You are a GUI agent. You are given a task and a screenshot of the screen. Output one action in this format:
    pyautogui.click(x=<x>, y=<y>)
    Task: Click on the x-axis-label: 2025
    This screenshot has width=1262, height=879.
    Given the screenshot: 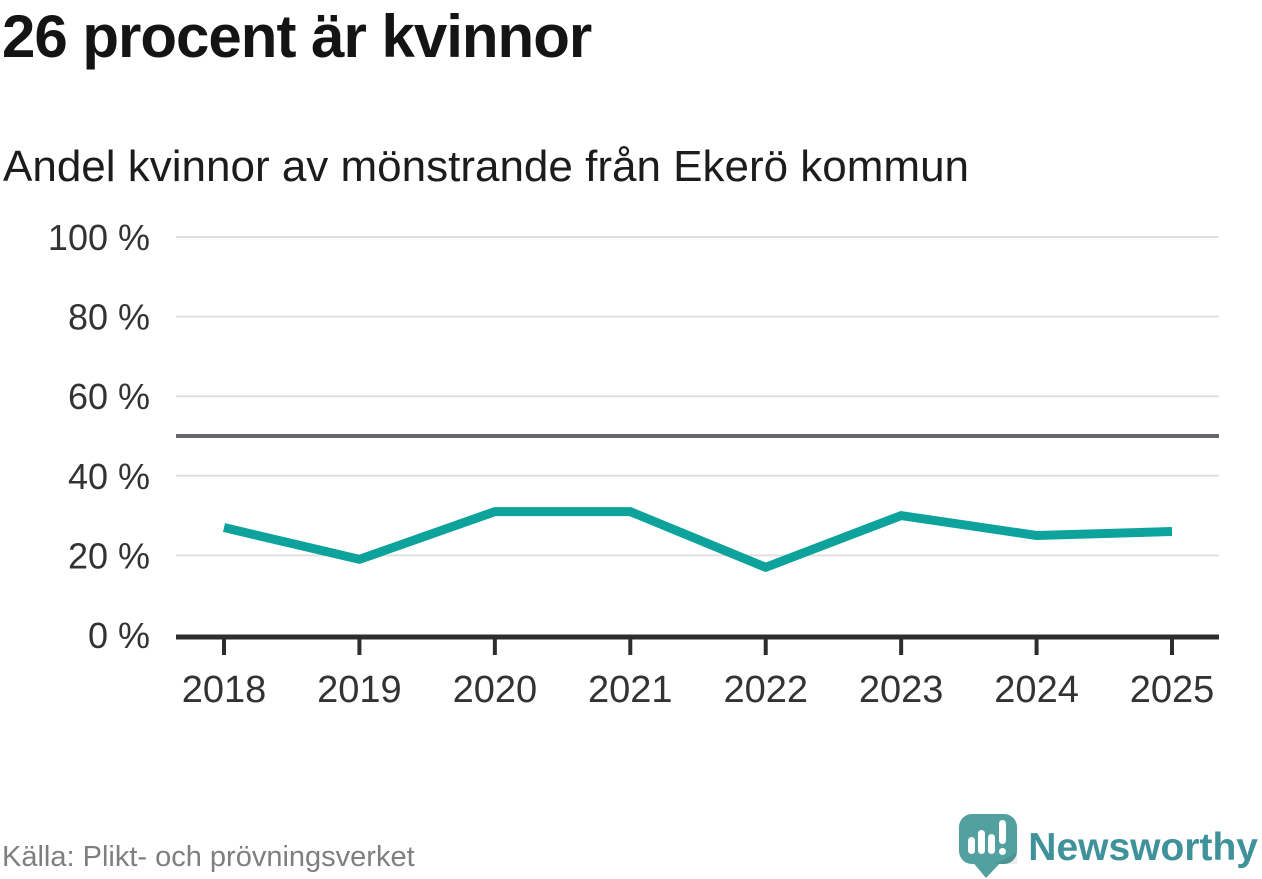 What is the action you would take?
    pyautogui.click(x=1172, y=690)
    